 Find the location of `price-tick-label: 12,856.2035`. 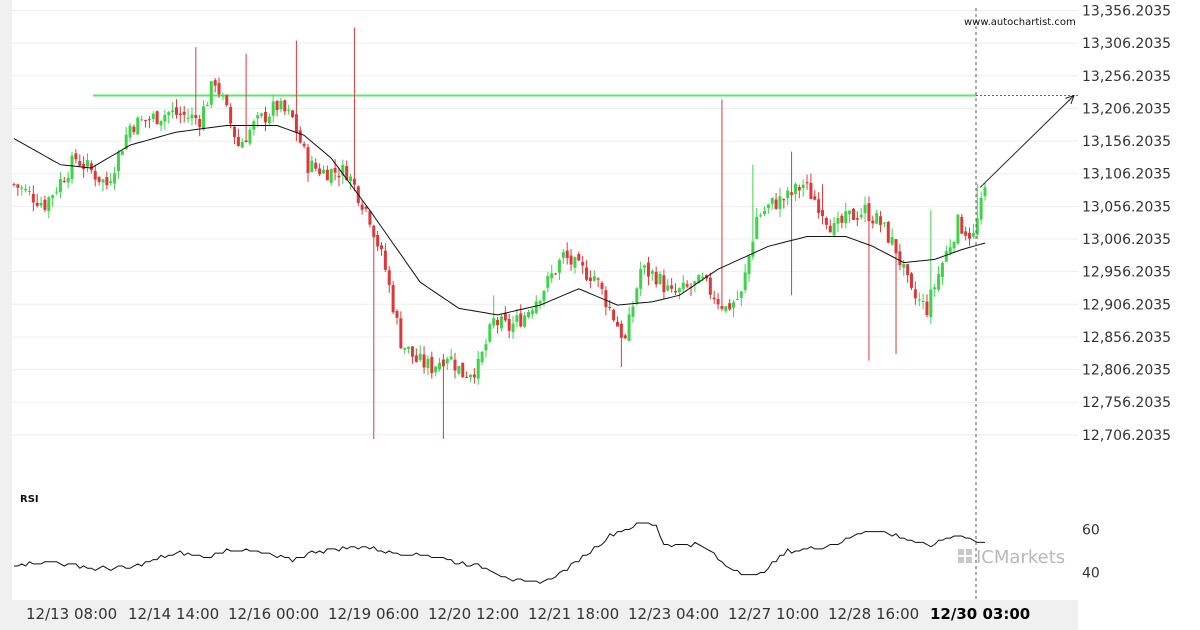

price-tick-label: 12,856.2035 is located at coordinates (1126, 338).